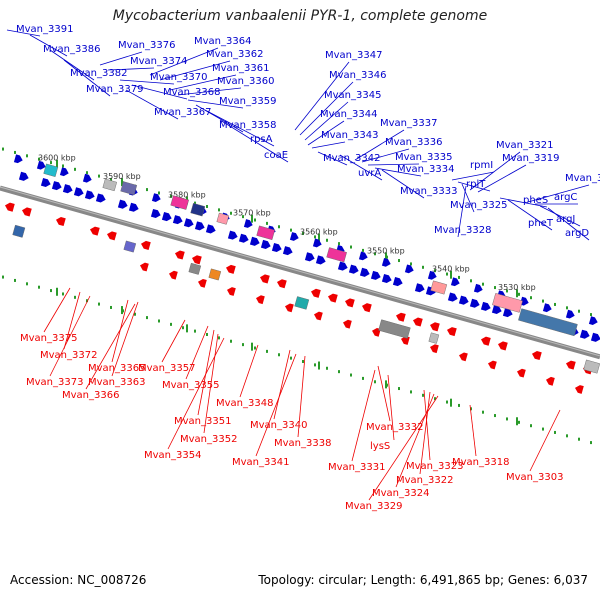 The height and width of the screenshot is (600, 600). I want to click on reverse-gene-label: Mvan_3373, so click(54, 382).